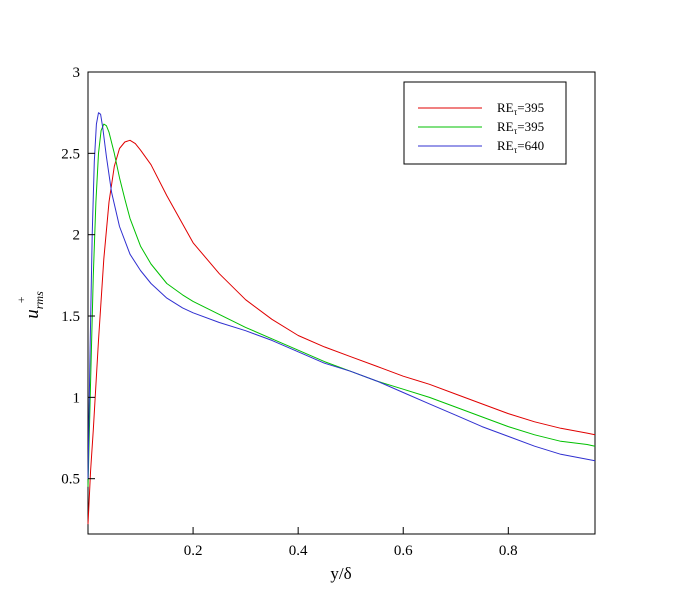  I want to click on y-tick-label-3: 2, so click(77, 236).